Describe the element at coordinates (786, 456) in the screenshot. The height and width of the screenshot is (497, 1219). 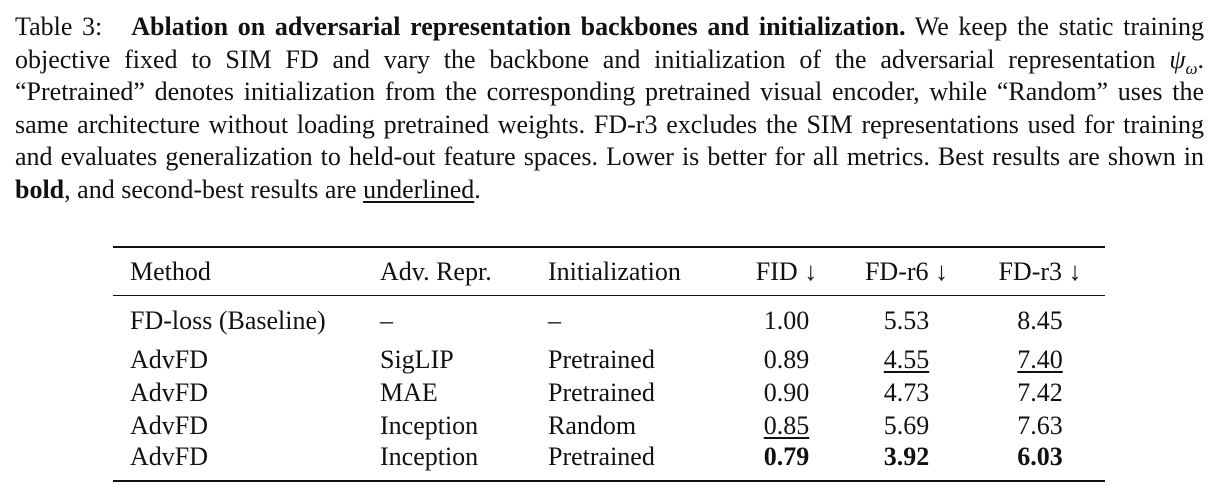
I see `table-cell: 0.79` at that location.